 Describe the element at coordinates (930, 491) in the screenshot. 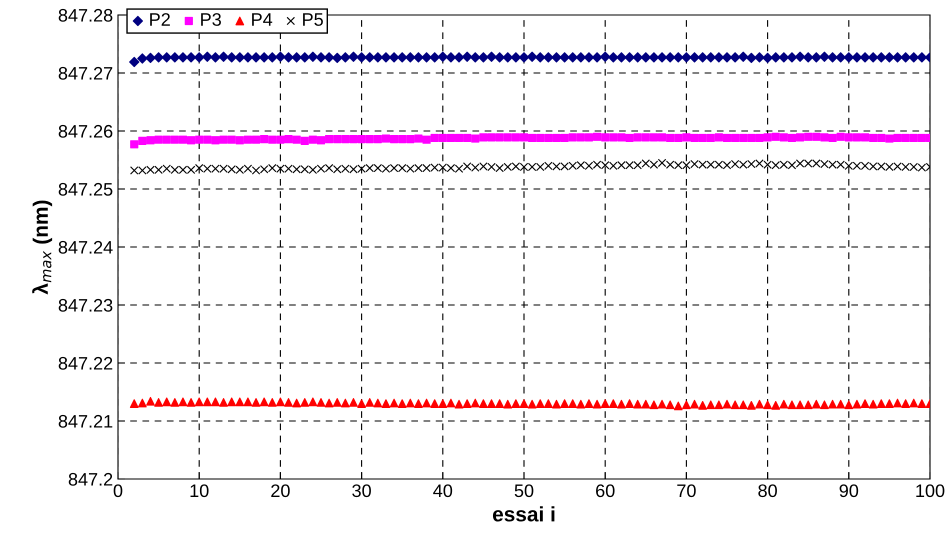

I see `x-tick-label: 100` at that location.